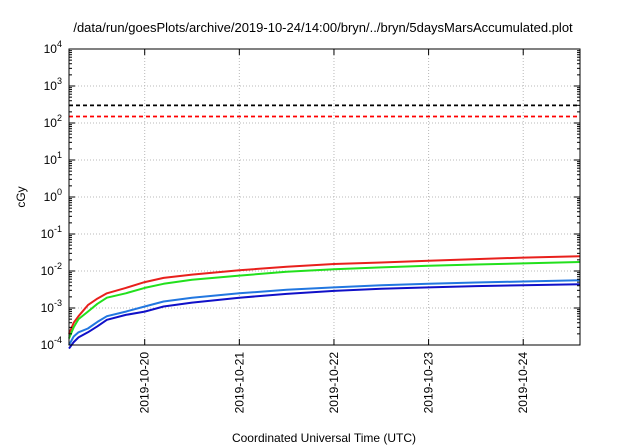 Image resolution: width=640 pixels, height=448 pixels. Describe the element at coordinates (53, 158) in the screenshot. I see `y-tick-label: 10¹` at that location.